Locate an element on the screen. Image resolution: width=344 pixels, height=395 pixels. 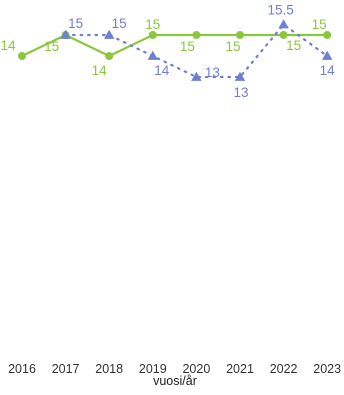
series-2-data-label: 15.5 is located at coordinates (280, 10).